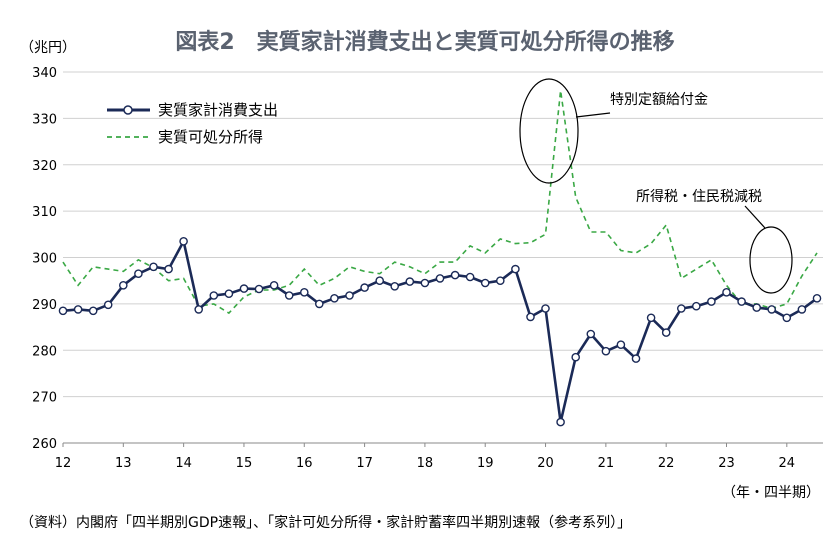  I want to click on annotation-tax-cut: 所得税・住民税減税, so click(714, 241).